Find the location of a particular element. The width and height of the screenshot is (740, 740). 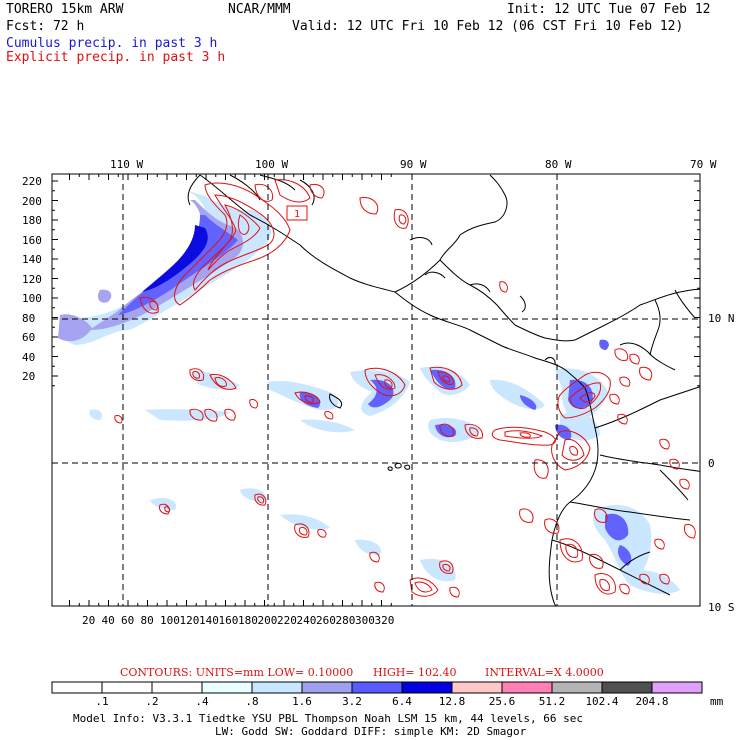

y-tick-label: 20 is located at coordinates (29, 376).